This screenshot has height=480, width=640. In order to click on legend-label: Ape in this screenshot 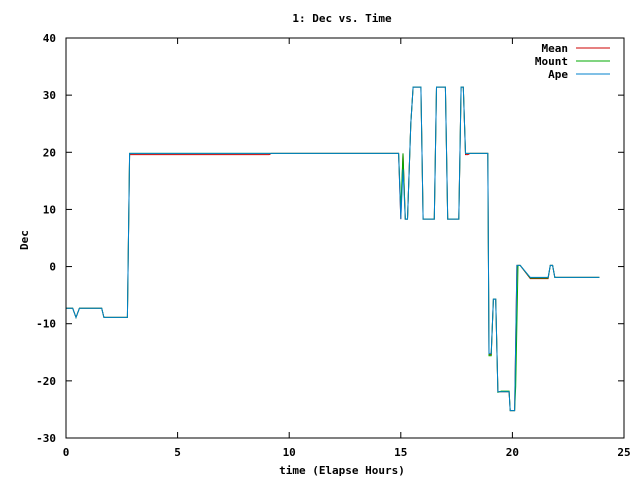, I will do `click(558, 74)`.